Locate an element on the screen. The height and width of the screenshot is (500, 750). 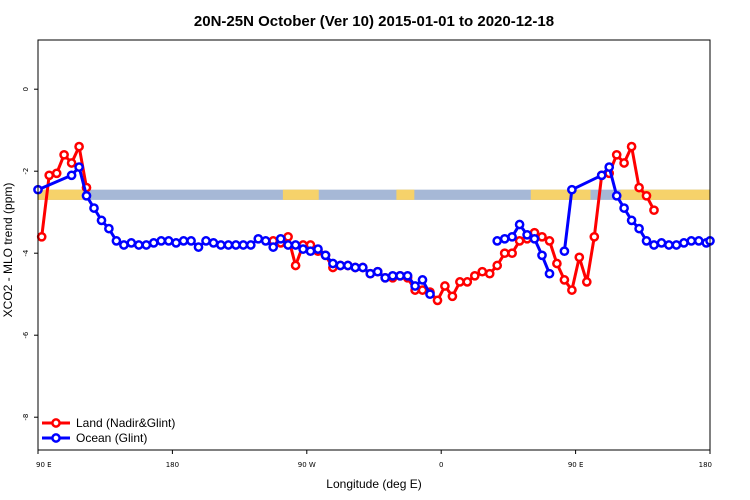
map-band-ocean is located at coordinates (374, 194).